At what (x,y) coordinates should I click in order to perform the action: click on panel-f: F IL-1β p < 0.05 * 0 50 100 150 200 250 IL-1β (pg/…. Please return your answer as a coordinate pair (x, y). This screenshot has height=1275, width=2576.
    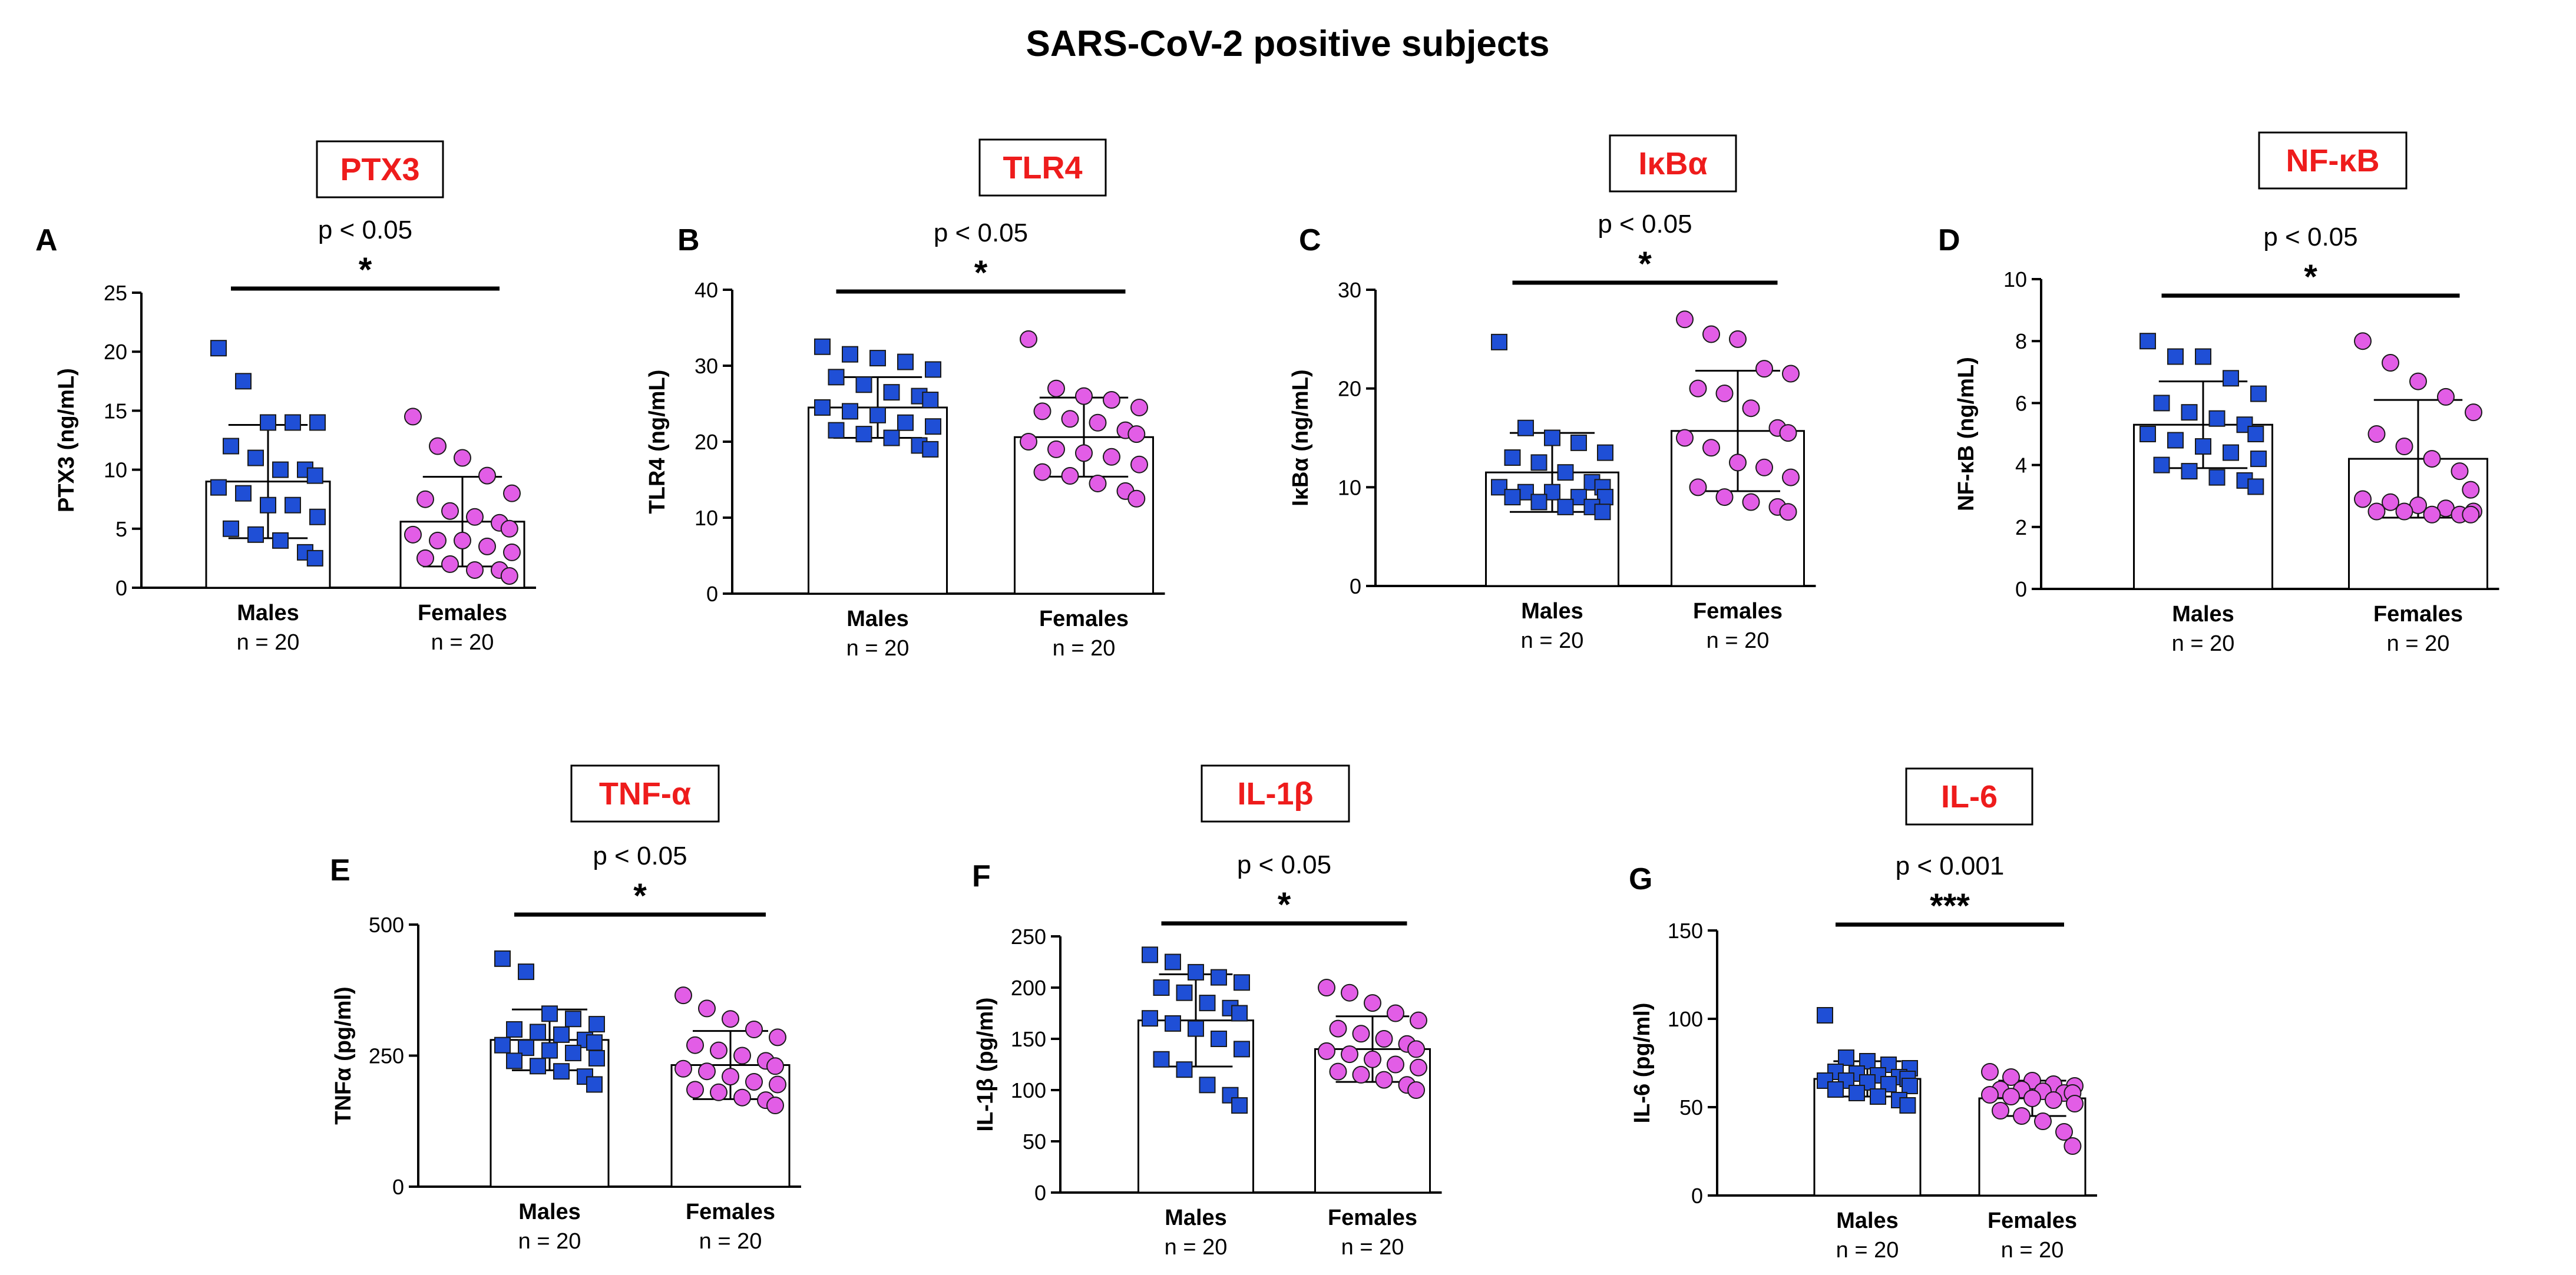
    Looking at the image, I should click on (1207, 1012).